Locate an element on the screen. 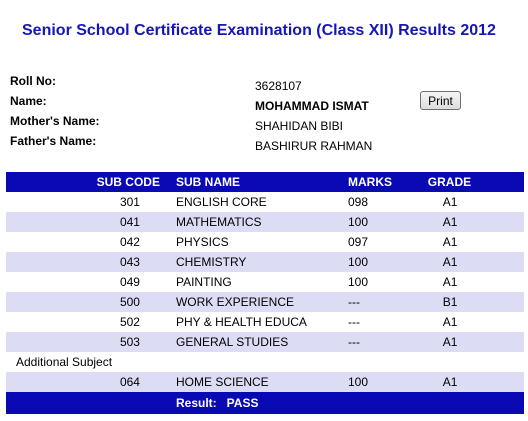  sub-name-cell: WORK EXPERIENCE is located at coordinates (261, 302).